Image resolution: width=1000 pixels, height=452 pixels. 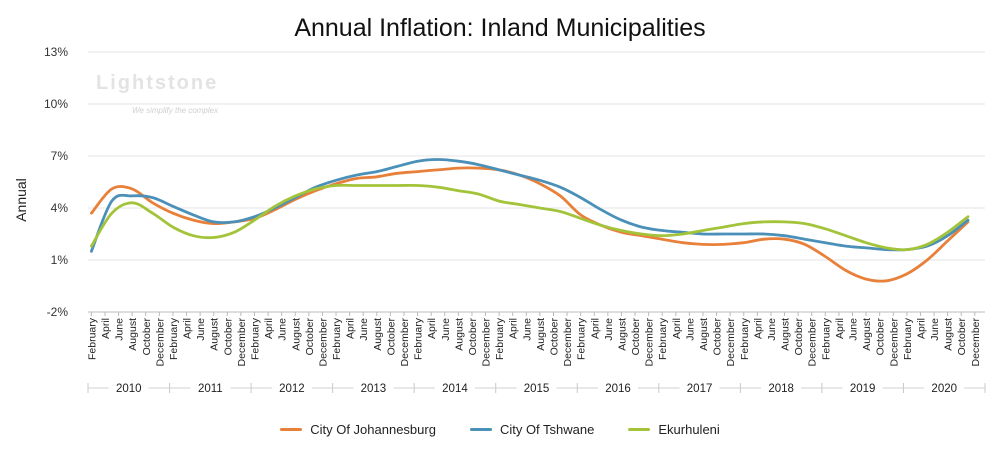 I want to click on year-label: 2010, so click(x=129, y=389).